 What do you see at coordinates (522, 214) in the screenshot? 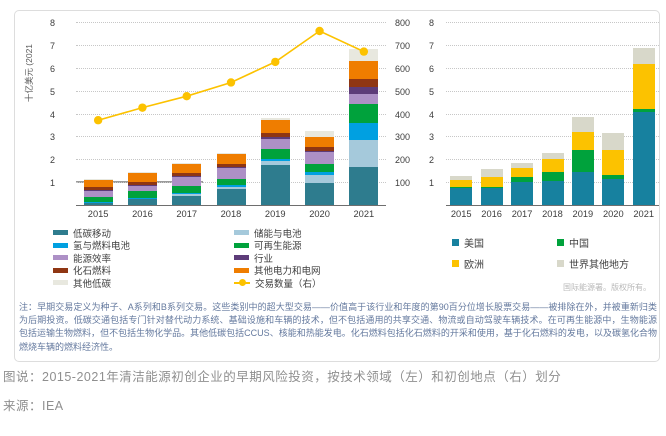
I see `x-axis-year-label: 2017` at bounding box center [522, 214].